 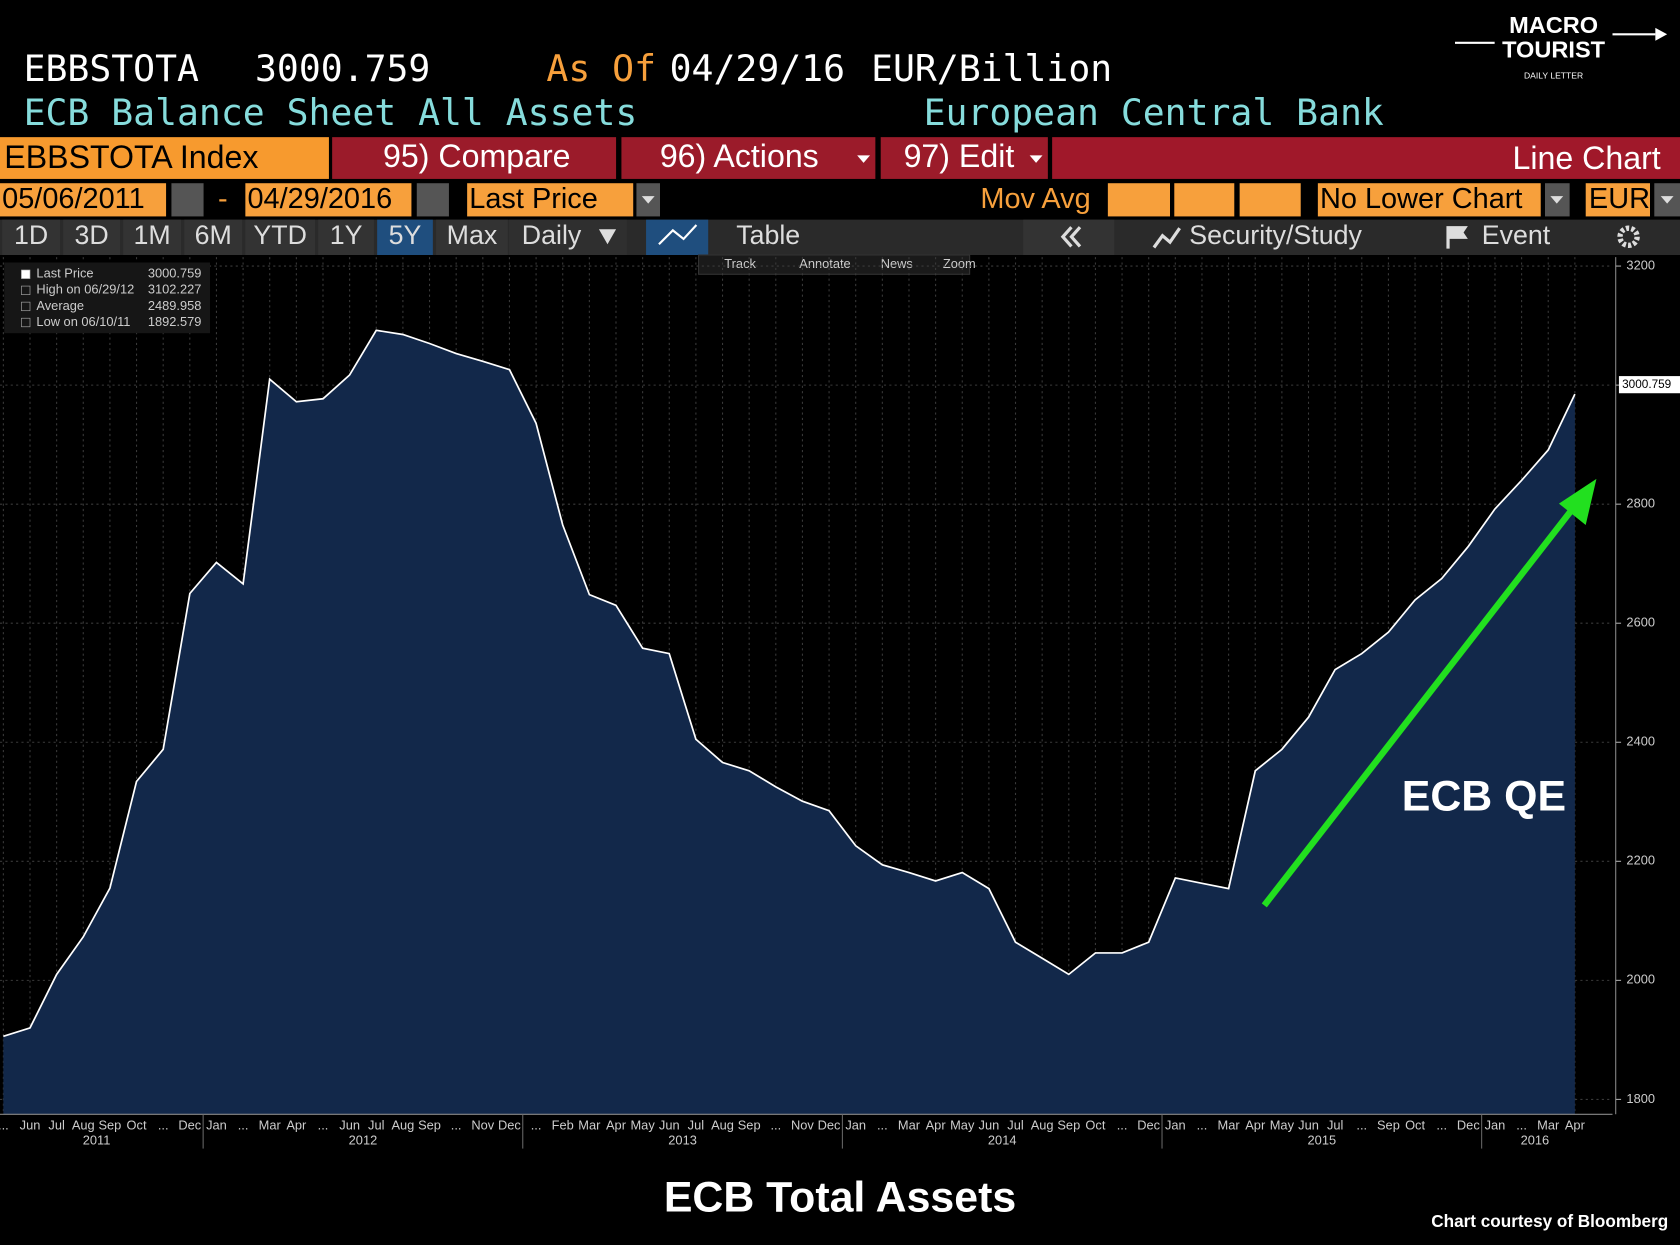 What do you see at coordinates (1640, 503) in the screenshot?
I see `y-tick-label: 2800` at bounding box center [1640, 503].